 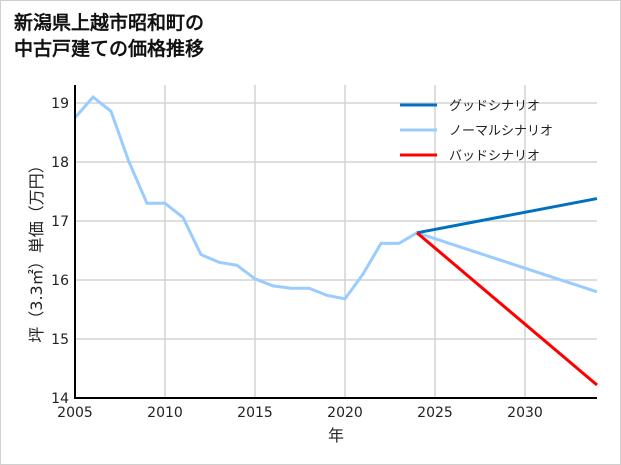 I want to click on x-tick-label: 2025, so click(x=435, y=413).